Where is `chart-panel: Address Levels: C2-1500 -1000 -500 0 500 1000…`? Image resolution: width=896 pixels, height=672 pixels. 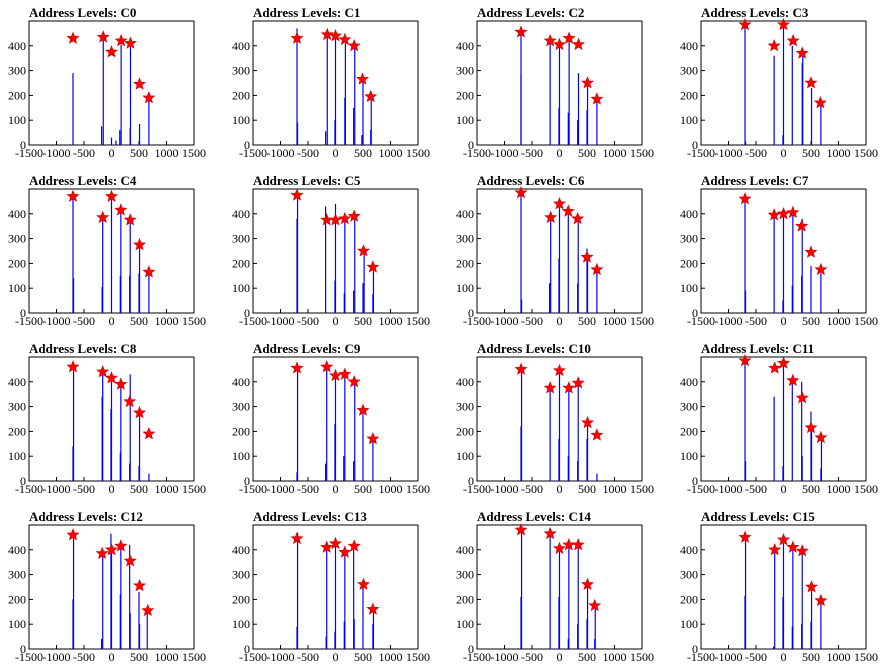
chart-panel: Address Levels: C2-1500 -1000 -500 0 500 1000… is located at coordinates (555, 82).